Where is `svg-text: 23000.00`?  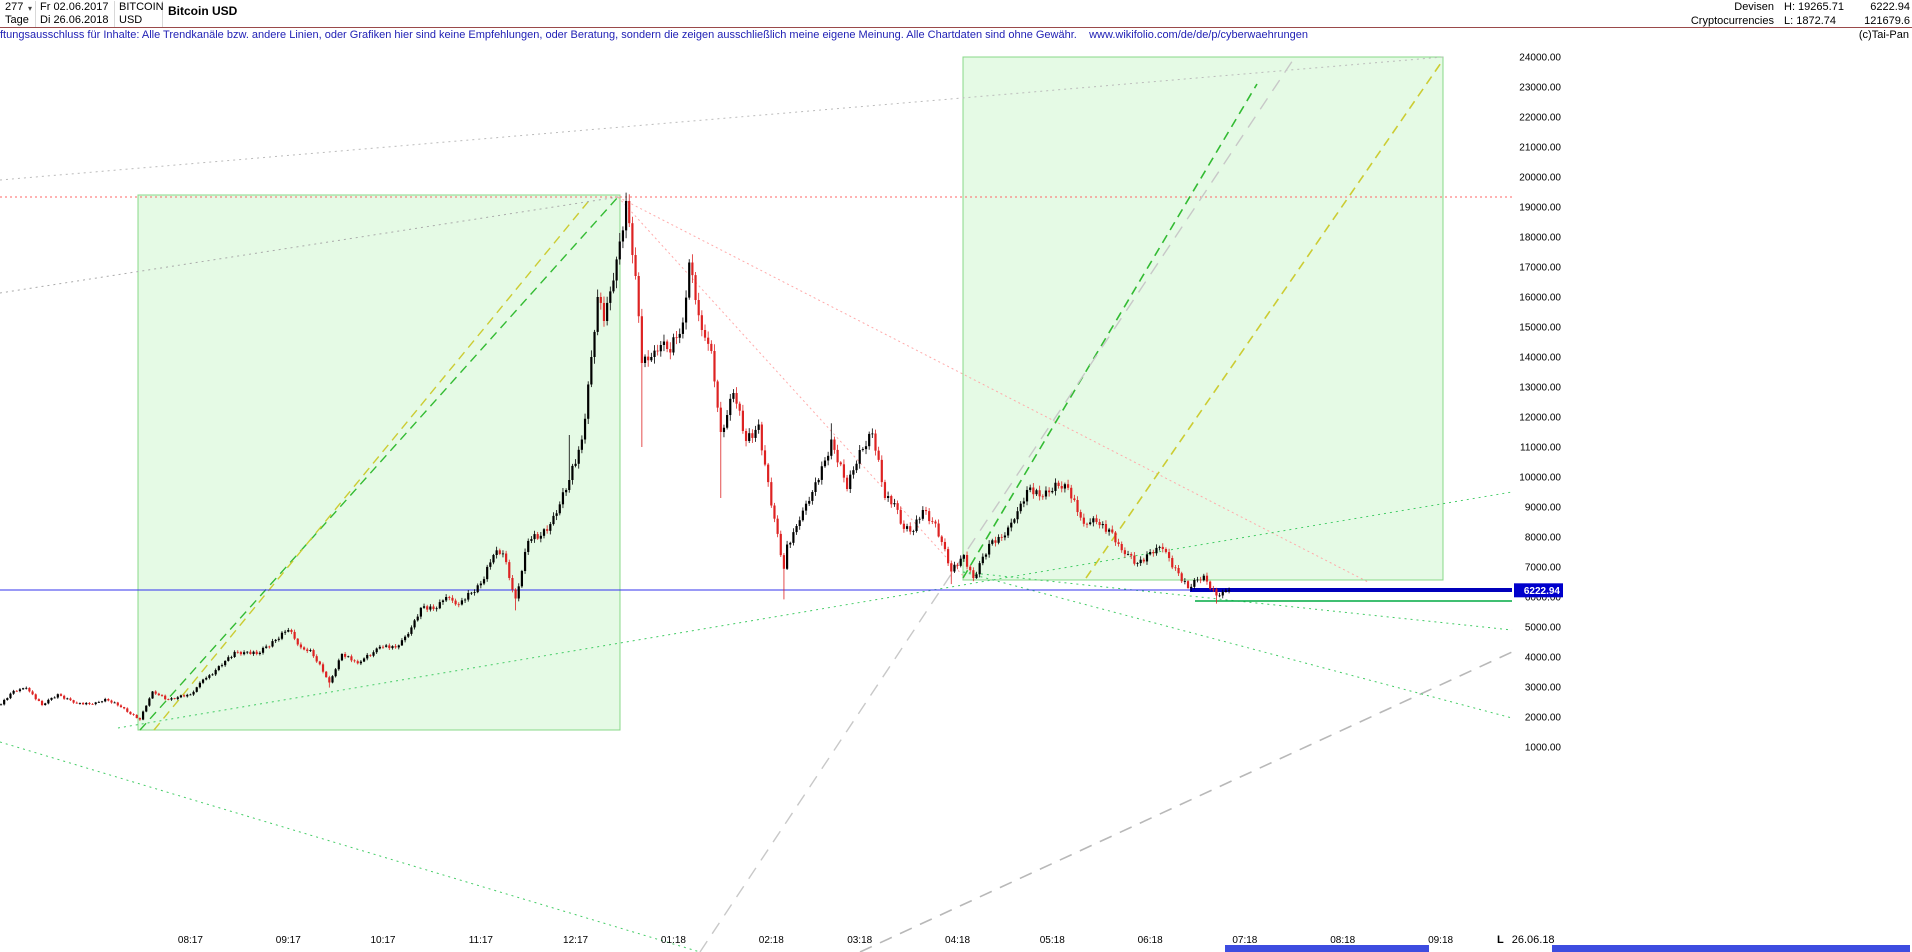
svg-text: 23000.00 is located at coordinates (1540, 88).